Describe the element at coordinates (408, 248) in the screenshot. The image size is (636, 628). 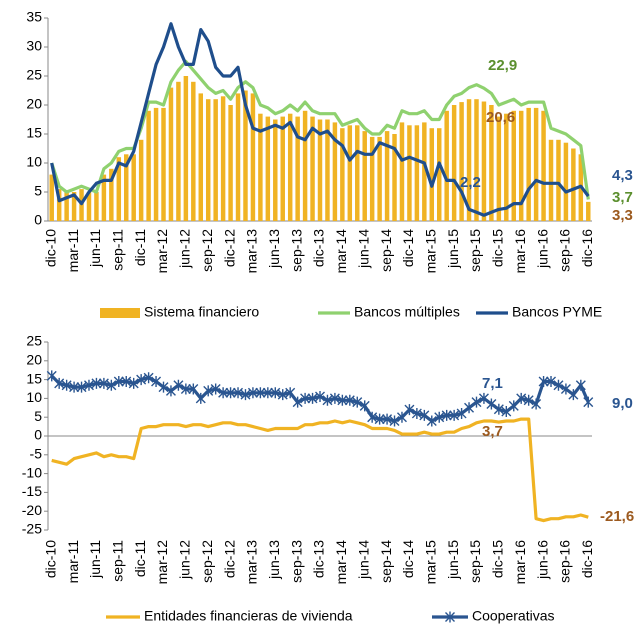
I see `x-tick-label: dic-14` at that location.